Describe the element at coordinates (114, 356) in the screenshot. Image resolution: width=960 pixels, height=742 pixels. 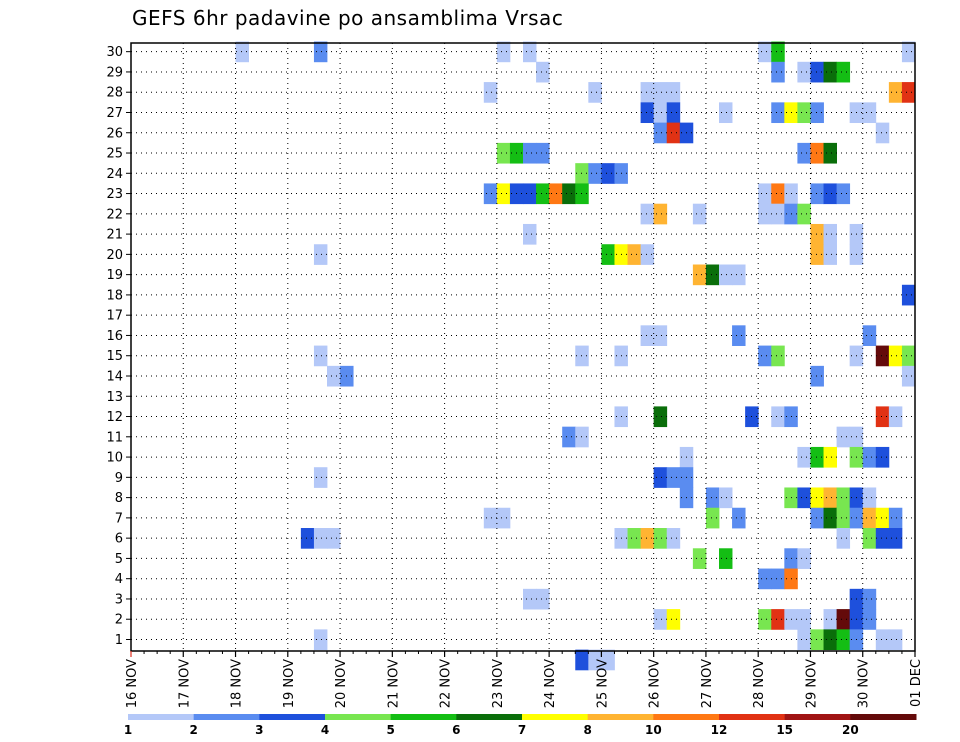
I see `y-tick-label: 15` at that location.